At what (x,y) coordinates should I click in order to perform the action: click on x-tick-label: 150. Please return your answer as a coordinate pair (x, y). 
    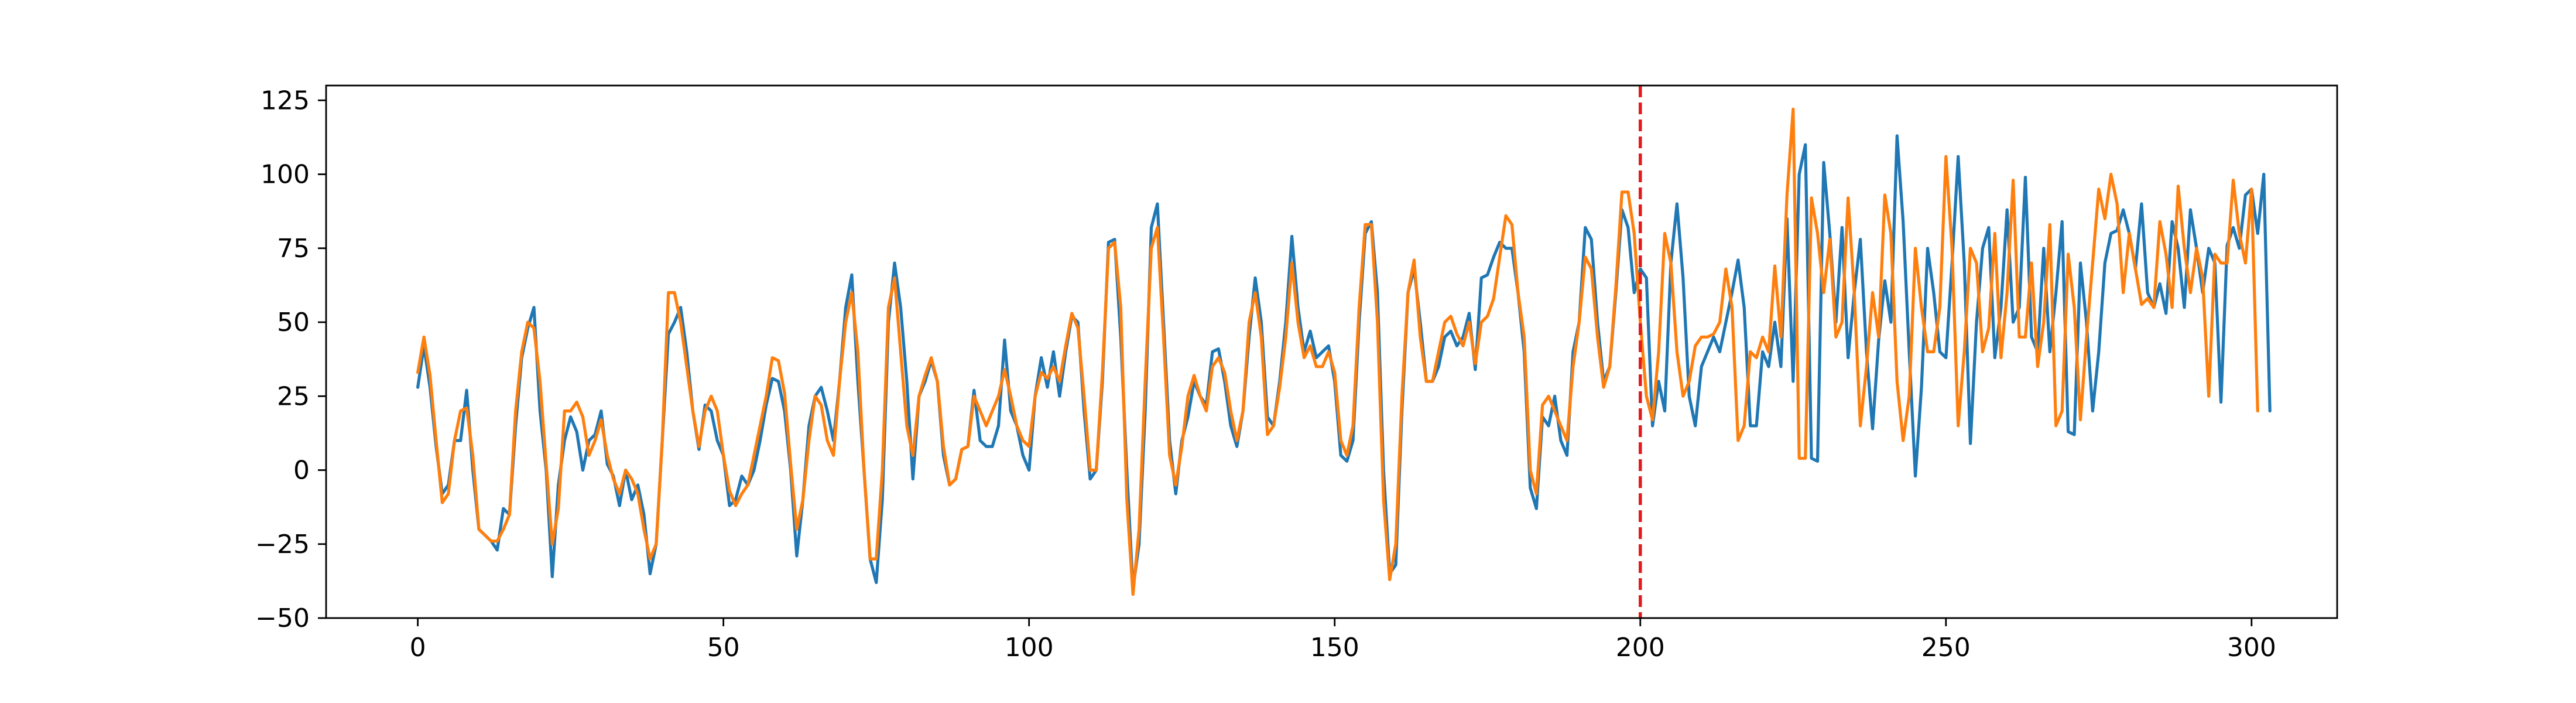
    Looking at the image, I should click on (1334, 648).